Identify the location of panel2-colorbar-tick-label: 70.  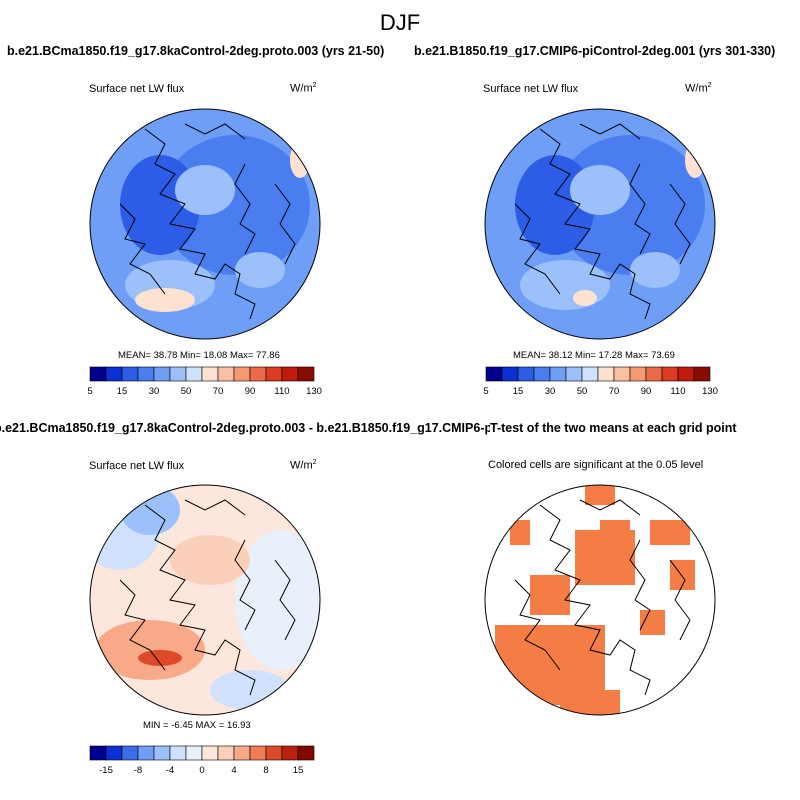
(614, 391).